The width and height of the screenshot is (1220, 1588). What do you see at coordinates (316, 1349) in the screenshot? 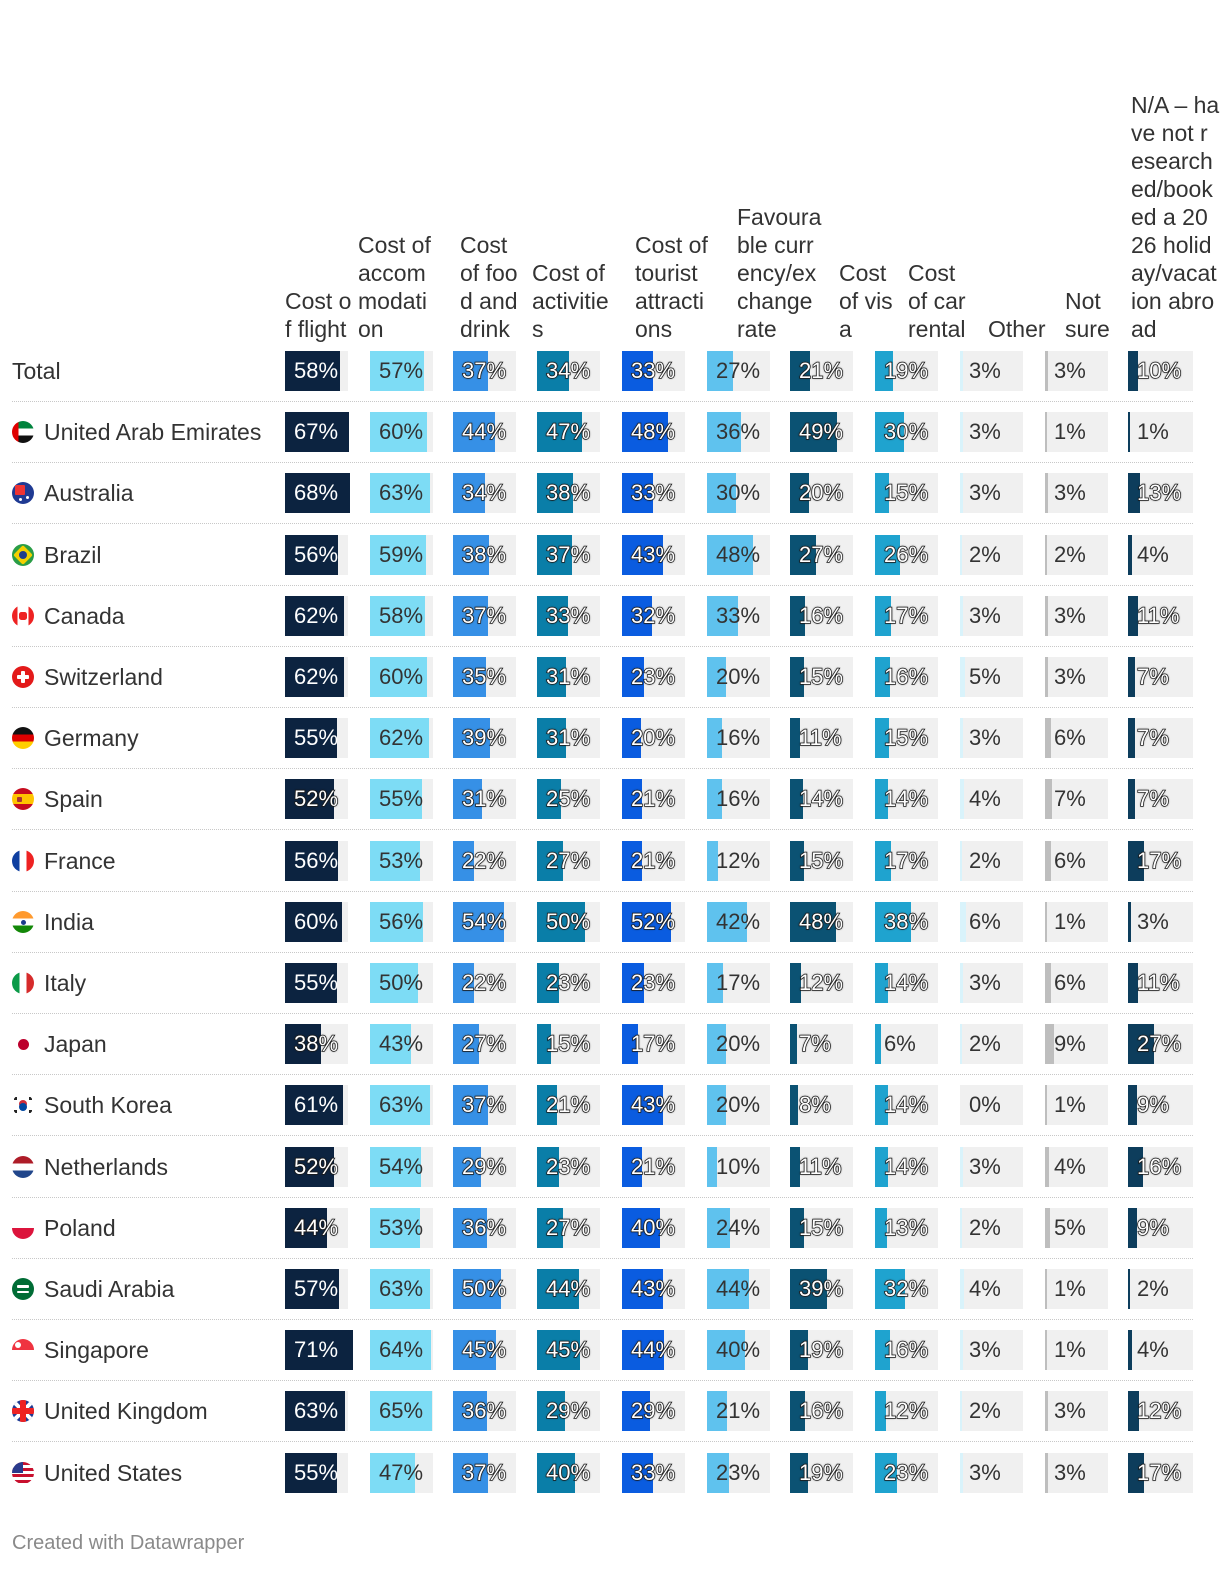
I see `data-label: 71%` at bounding box center [316, 1349].